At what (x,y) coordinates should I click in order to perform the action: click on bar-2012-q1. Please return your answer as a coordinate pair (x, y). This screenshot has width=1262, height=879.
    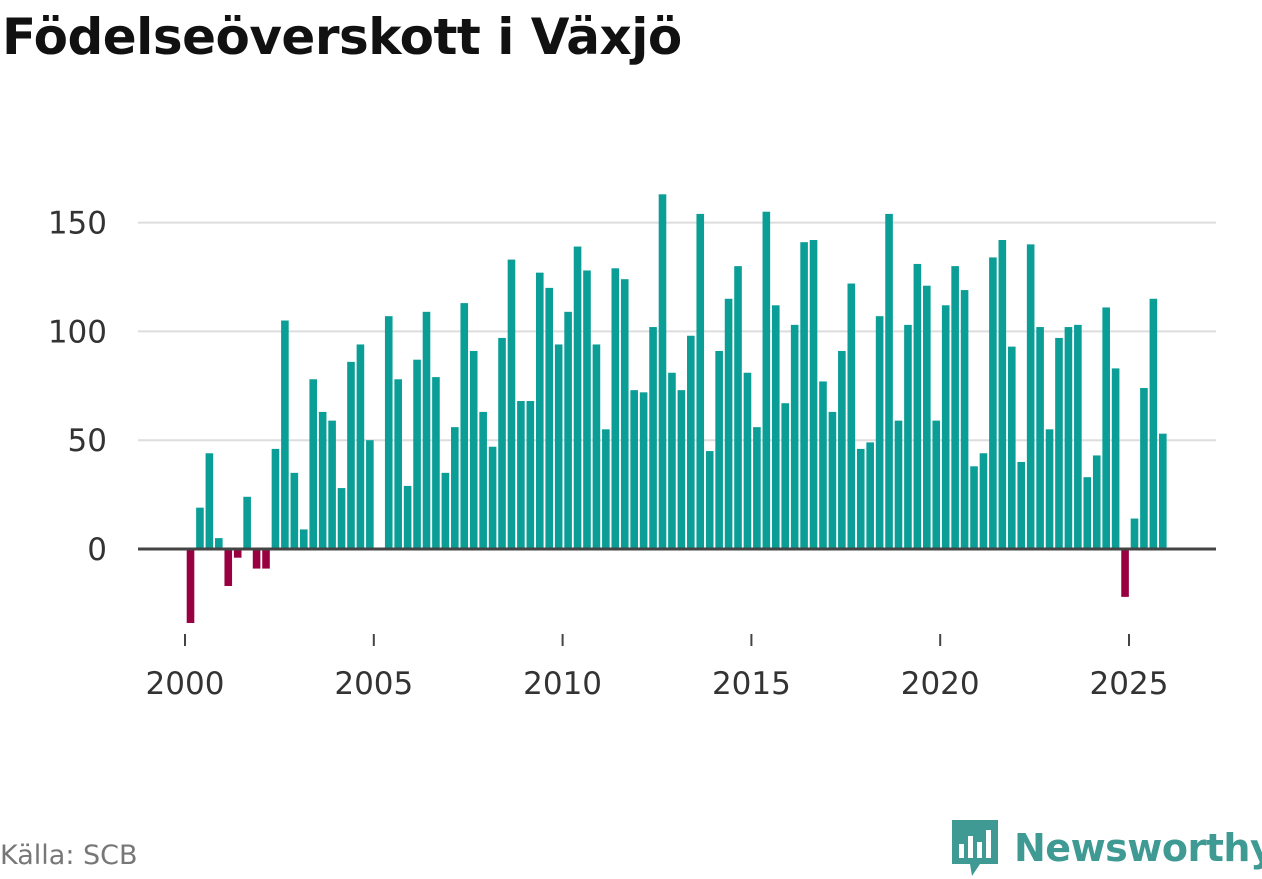
    Looking at the image, I should click on (643, 470).